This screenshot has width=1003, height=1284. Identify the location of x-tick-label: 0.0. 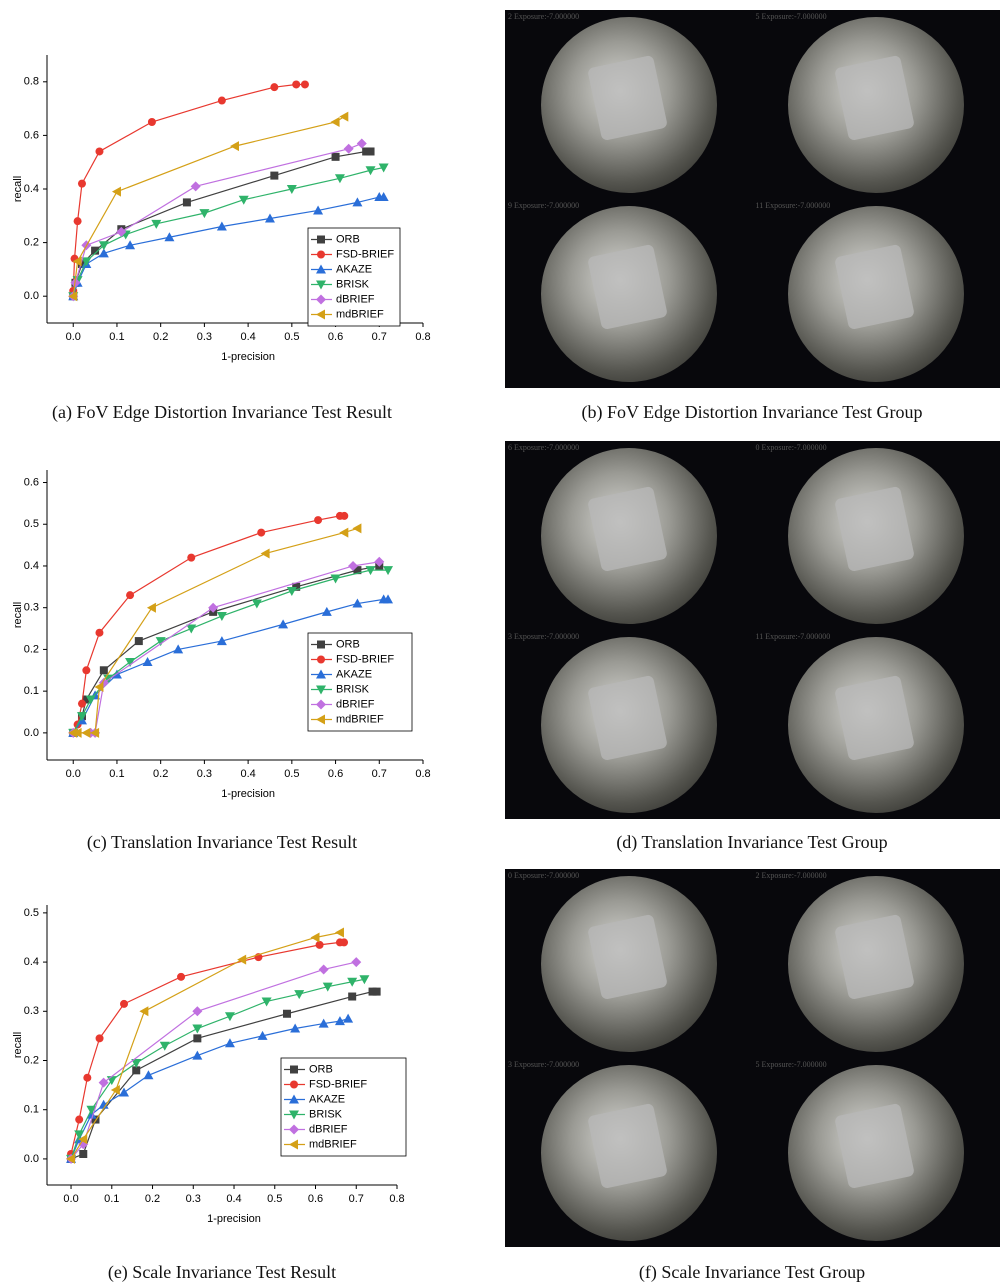
(73, 774).